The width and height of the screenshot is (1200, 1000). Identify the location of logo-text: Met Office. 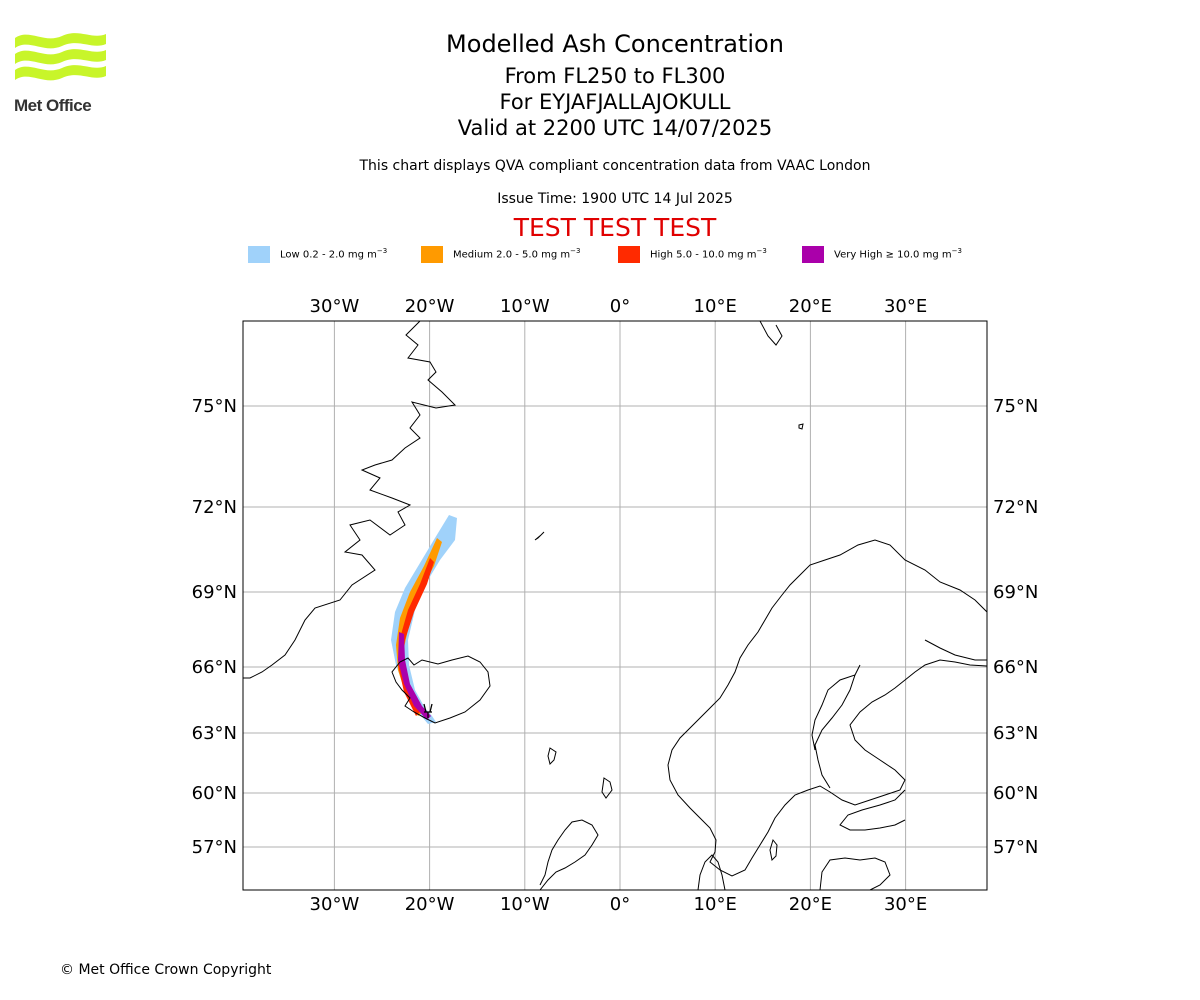
(53, 105).